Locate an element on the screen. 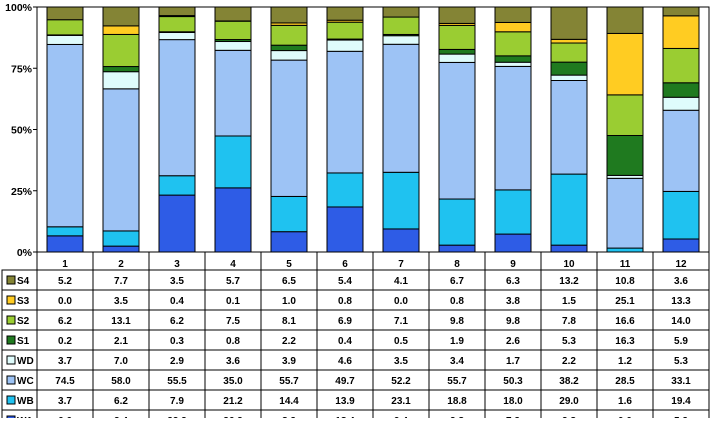 This screenshot has width=721, height=423. data-label: 6.5 is located at coordinates (289, 281).